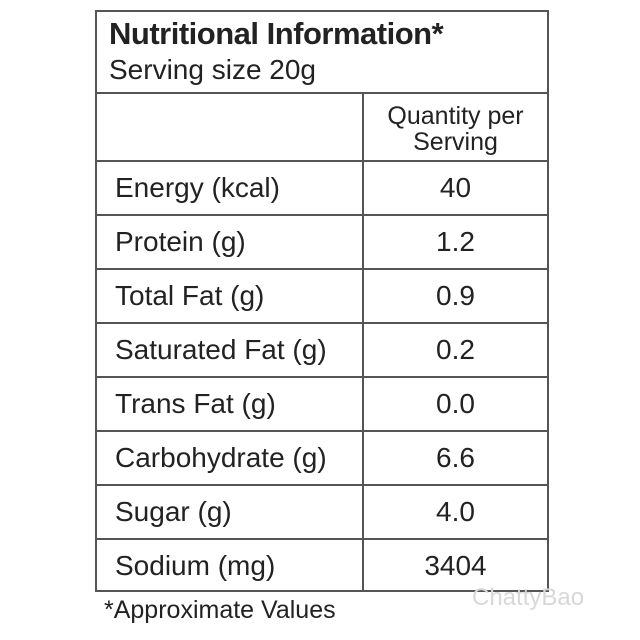 Image resolution: width=640 pixels, height=640 pixels. I want to click on footnote: *Approximate Values, so click(220, 610).